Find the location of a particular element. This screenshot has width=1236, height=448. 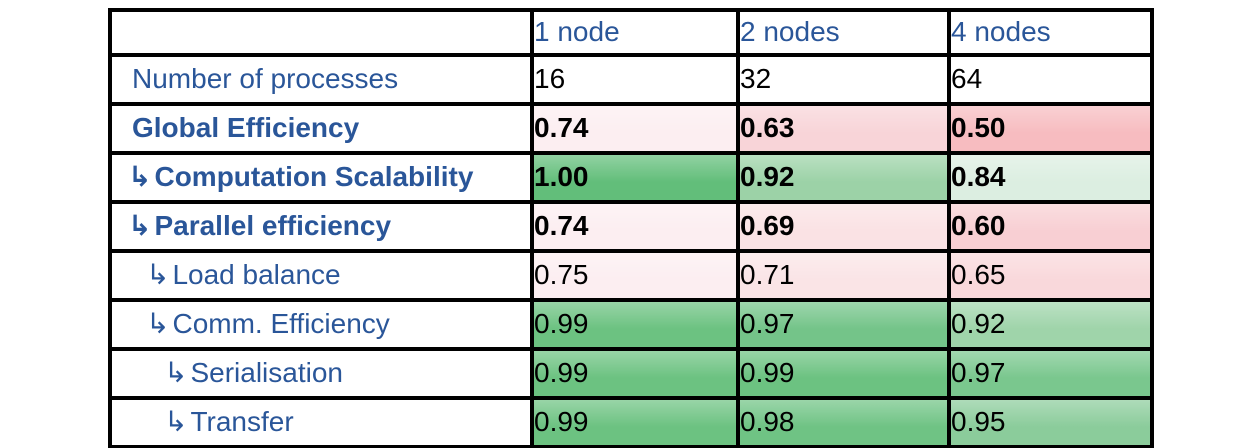

row-label-number-of-processes: Number of processes is located at coordinates (321, 79).